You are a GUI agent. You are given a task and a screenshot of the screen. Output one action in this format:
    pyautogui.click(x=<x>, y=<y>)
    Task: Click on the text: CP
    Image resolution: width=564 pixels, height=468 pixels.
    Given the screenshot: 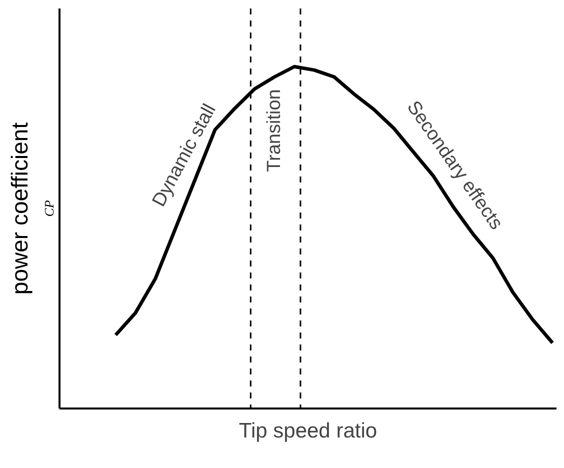 What is the action you would take?
    pyautogui.click(x=49, y=208)
    